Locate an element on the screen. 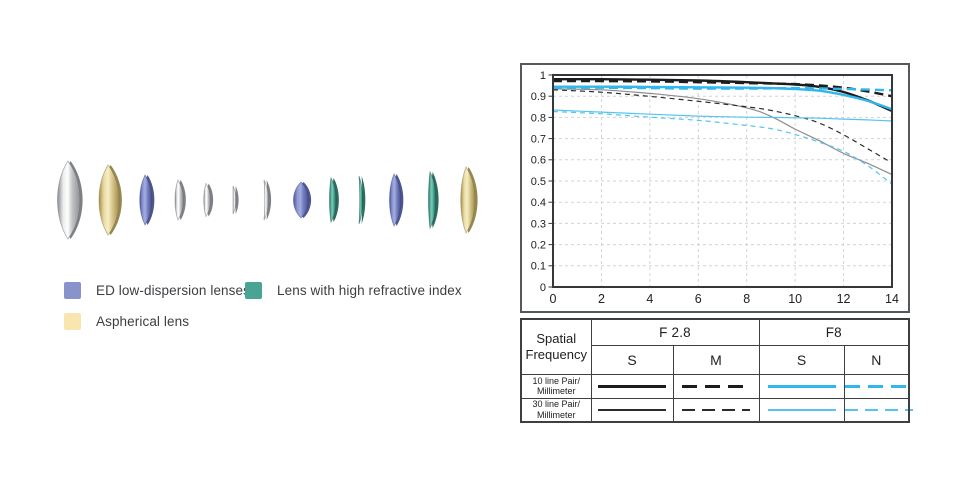 The height and width of the screenshot is (480, 960). mtf-curve-F8-30lp-N is located at coordinates (722, 147).